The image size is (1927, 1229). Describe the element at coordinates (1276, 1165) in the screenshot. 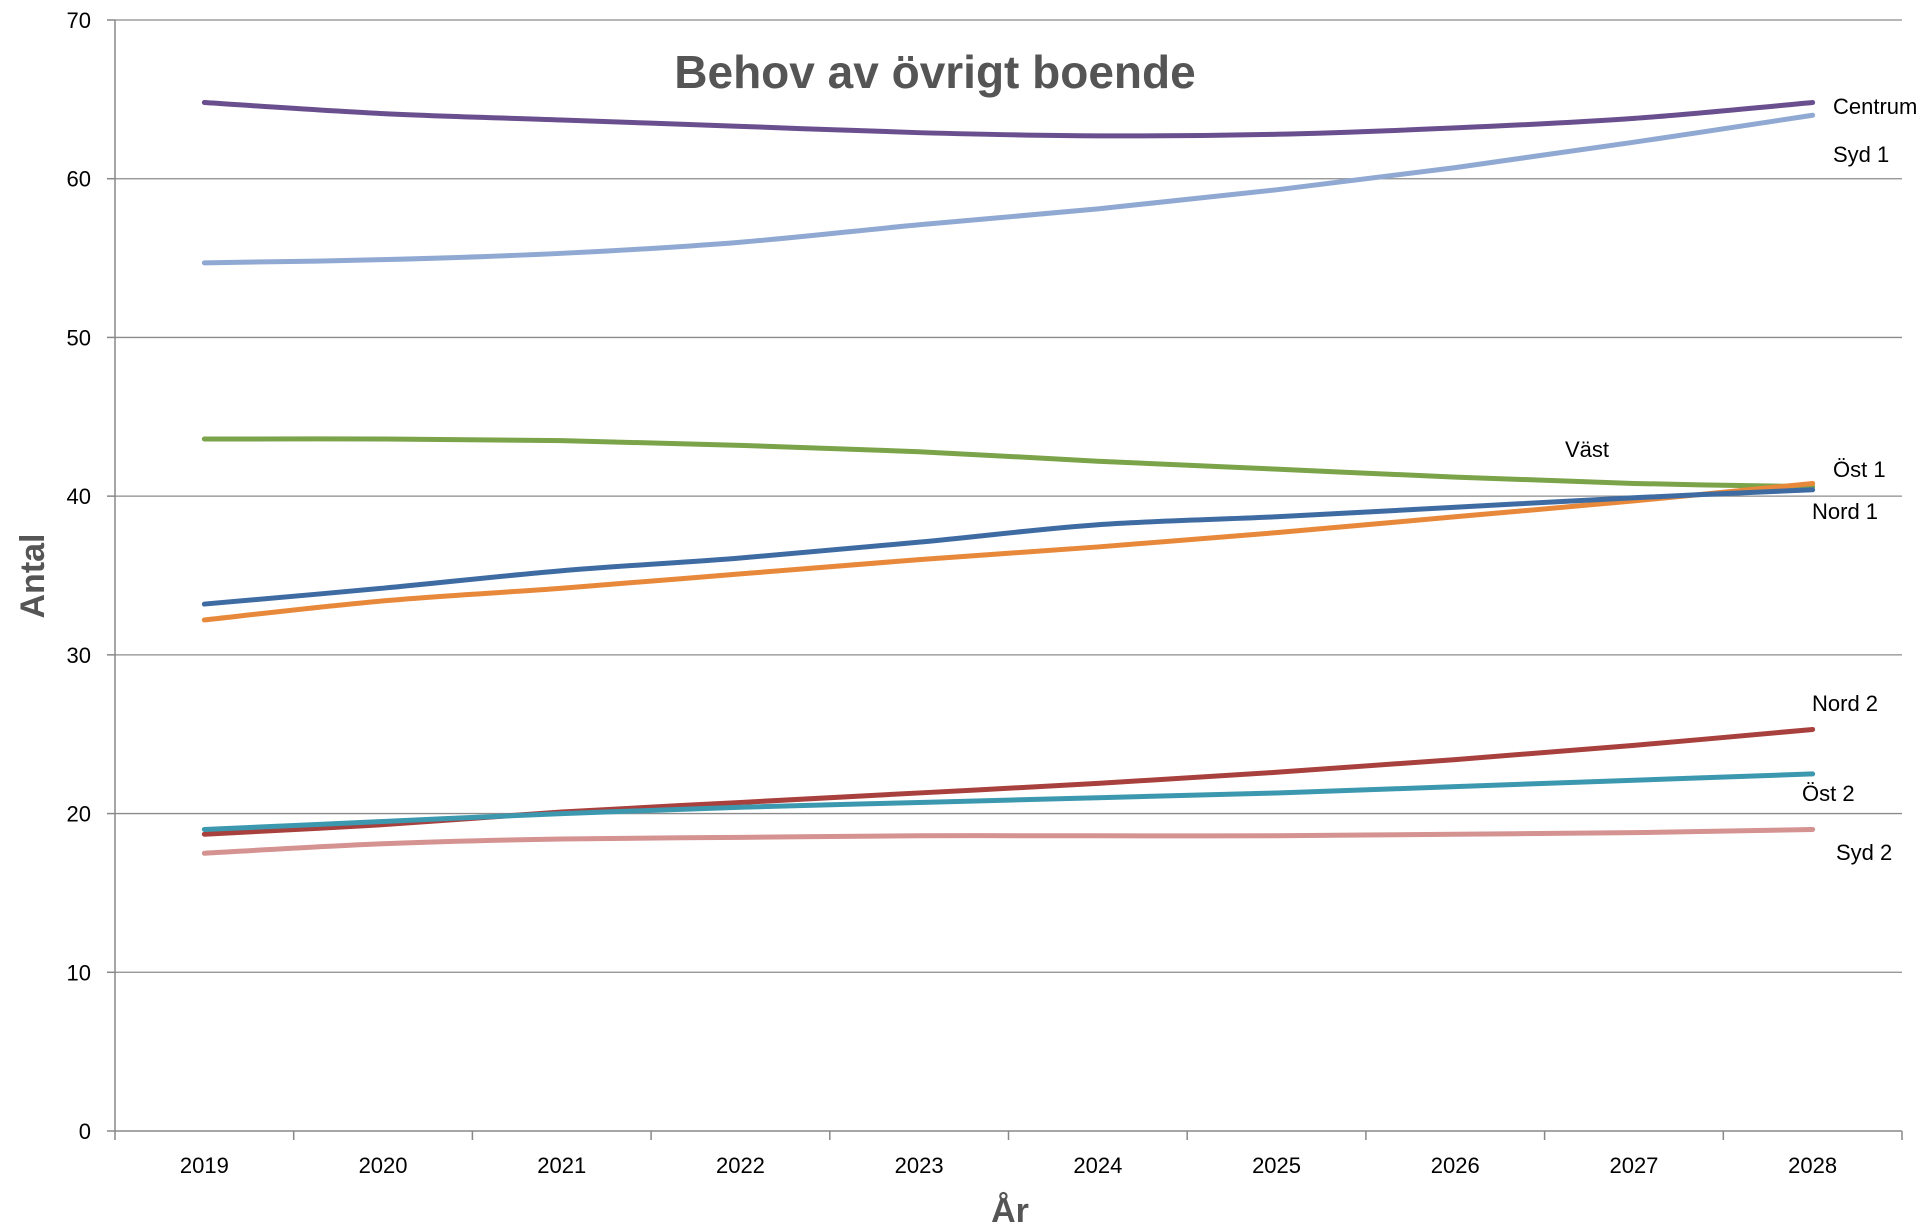

I see `x-tick-label-2025: 2025` at that location.